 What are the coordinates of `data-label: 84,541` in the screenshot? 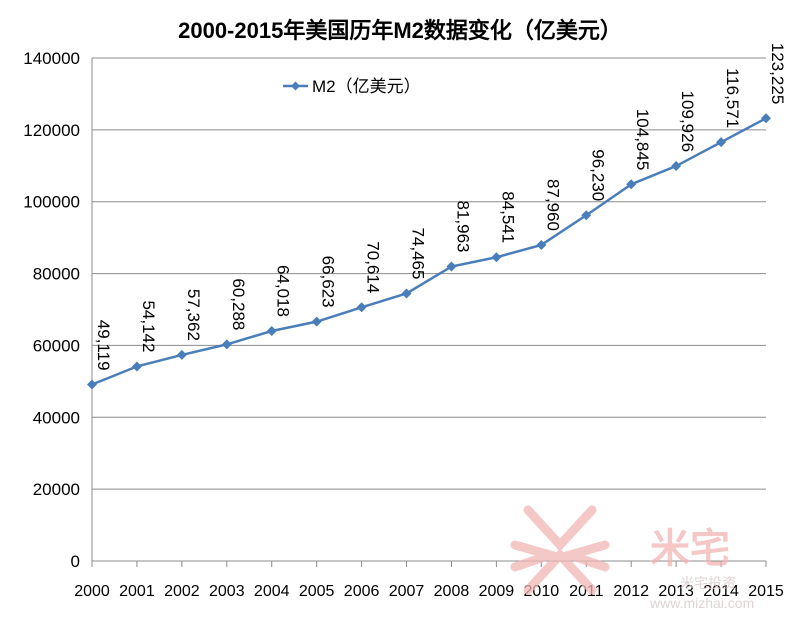 It's located at (507, 217).